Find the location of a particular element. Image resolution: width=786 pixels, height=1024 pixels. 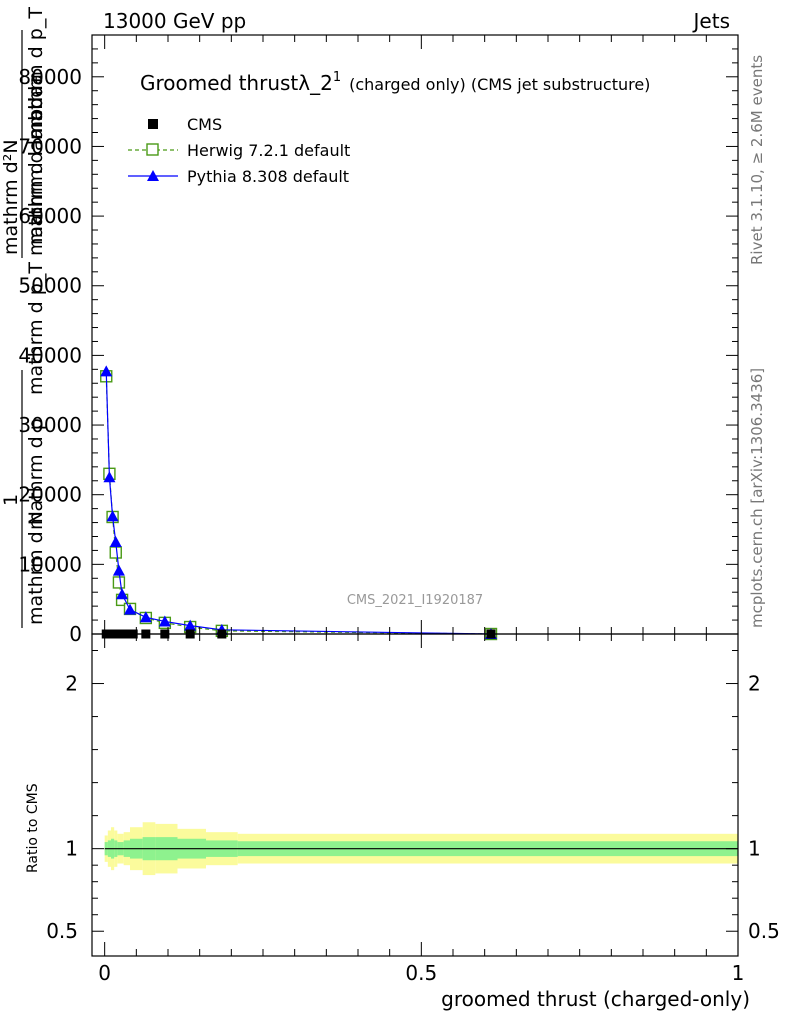

ylabel-part-3: mathrm d p_T mathrm d lambda is located at coordinates (36, 240).